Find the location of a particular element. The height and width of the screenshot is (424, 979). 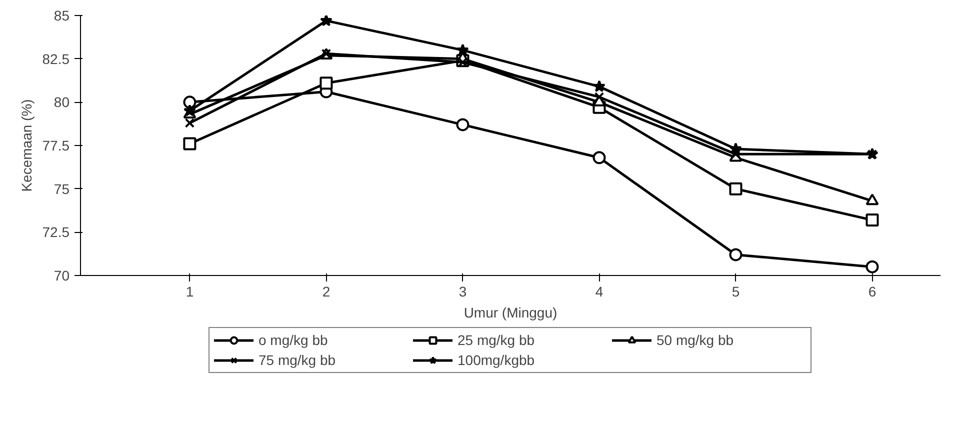

y-tick-label: 77.5 is located at coordinates (56, 146).